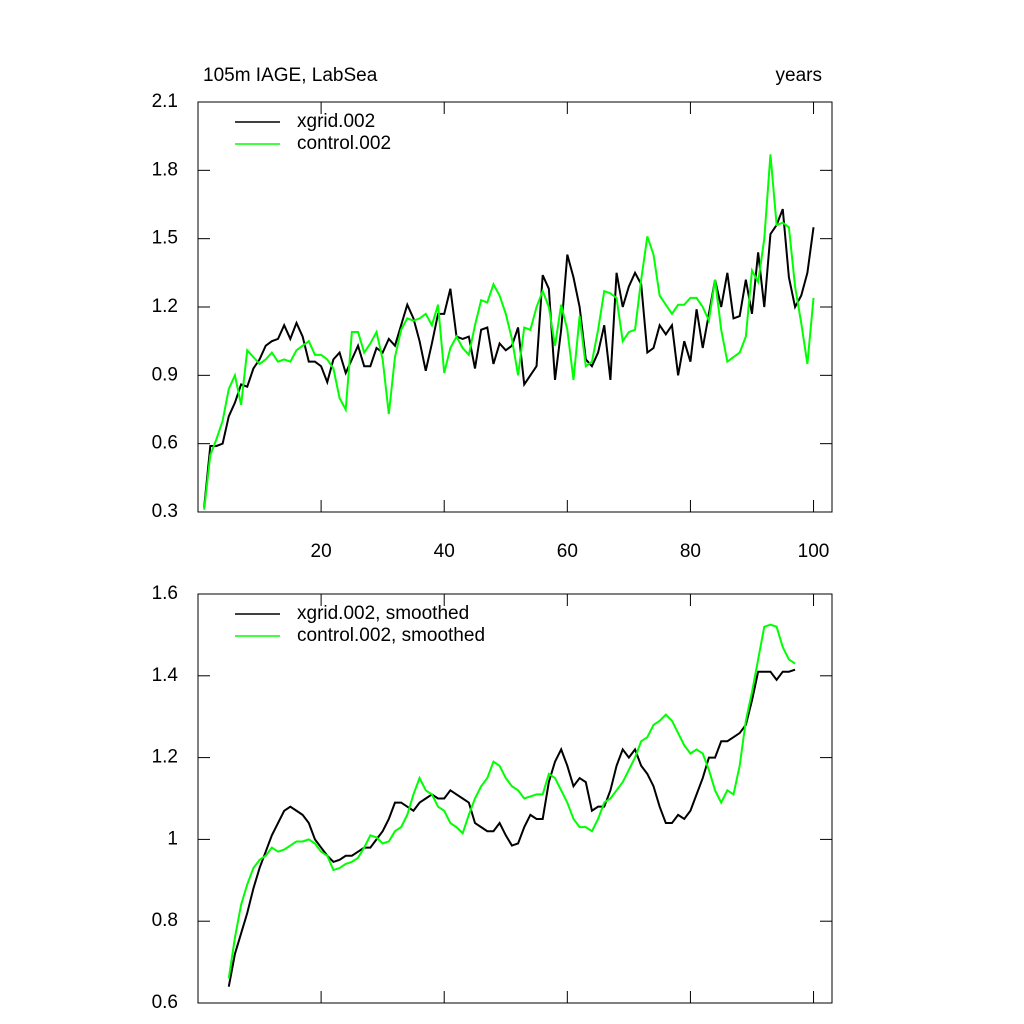 This screenshot has width=1024, height=1024. What do you see at coordinates (799, 75) in the screenshot?
I see `x-axis-label: years` at bounding box center [799, 75].